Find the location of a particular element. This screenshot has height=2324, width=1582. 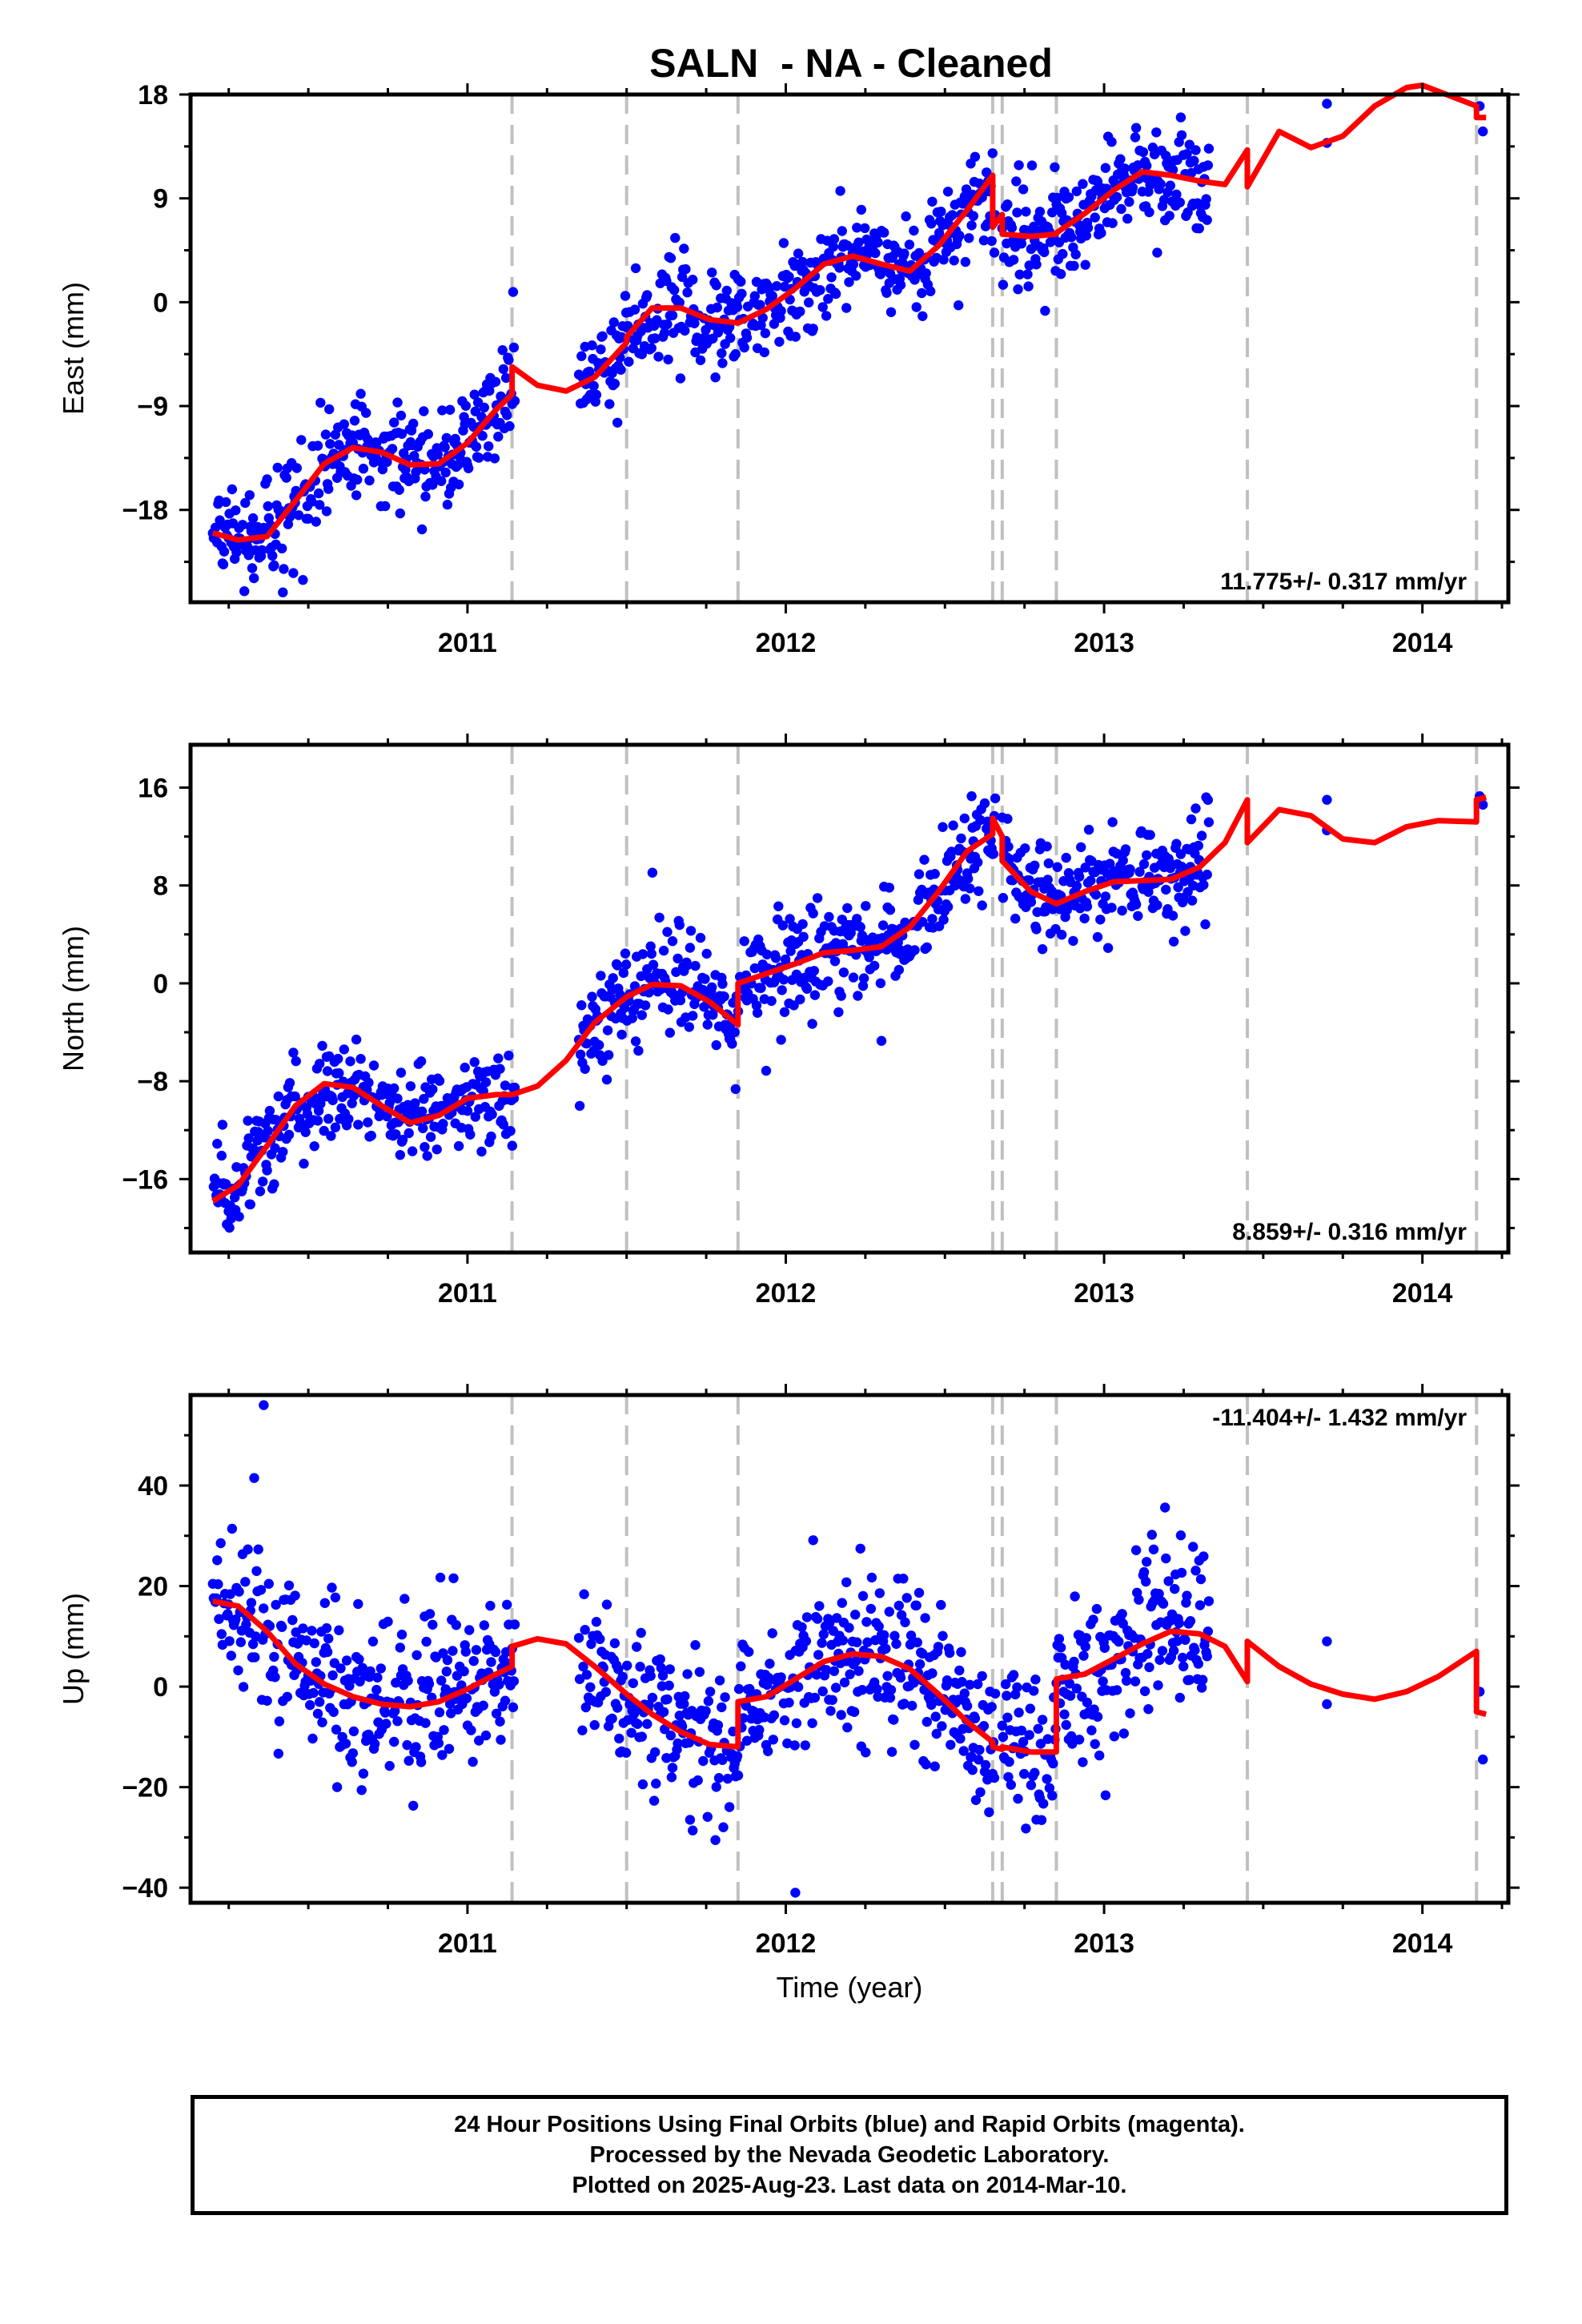

north-x-tick-labels: 2011 2012 2013 2014 is located at coordinates (946, 1294).